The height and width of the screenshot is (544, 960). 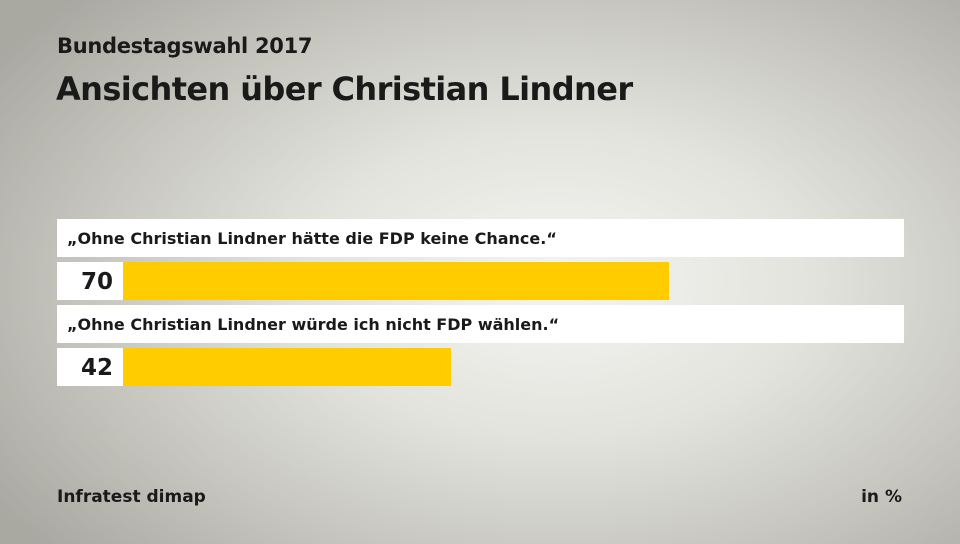 I want to click on chart-title: Ansichten über Christian Lindner, so click(x=344, y=89).